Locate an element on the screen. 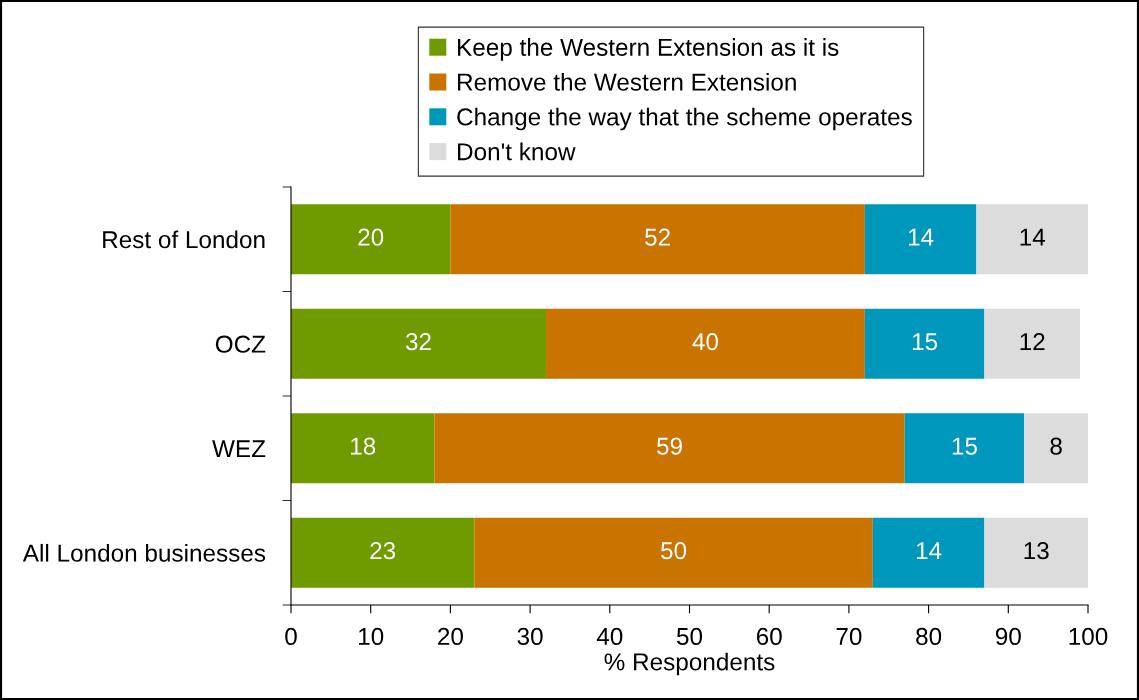 This screenshot has width=1139, height=700. legend-label: Keep the Western Extension as it is is located at coordinates (648, 49).